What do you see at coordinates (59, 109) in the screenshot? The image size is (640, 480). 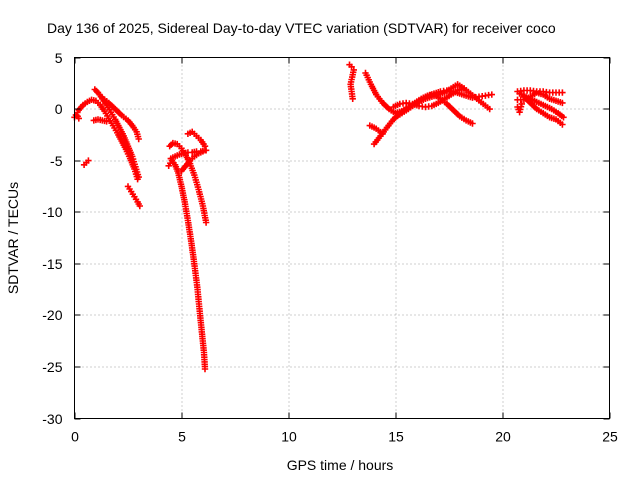 I see `y-tick-label: 0` at bounding box center [59, 109].